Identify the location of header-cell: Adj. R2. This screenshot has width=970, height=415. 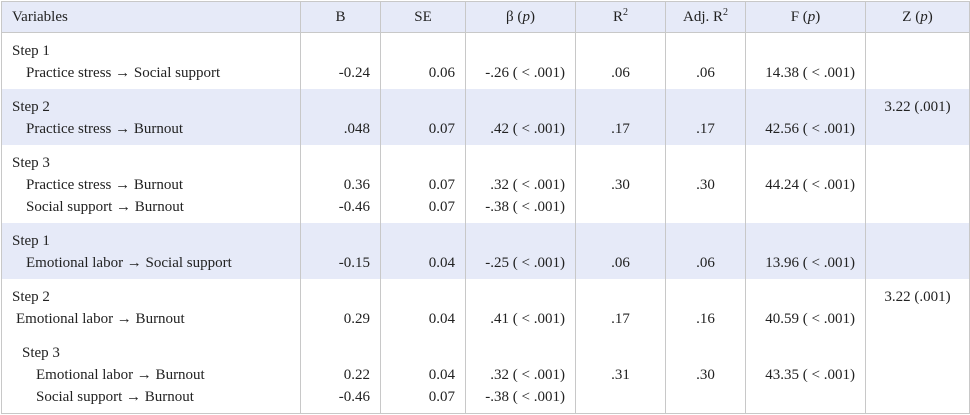
(705, 17).